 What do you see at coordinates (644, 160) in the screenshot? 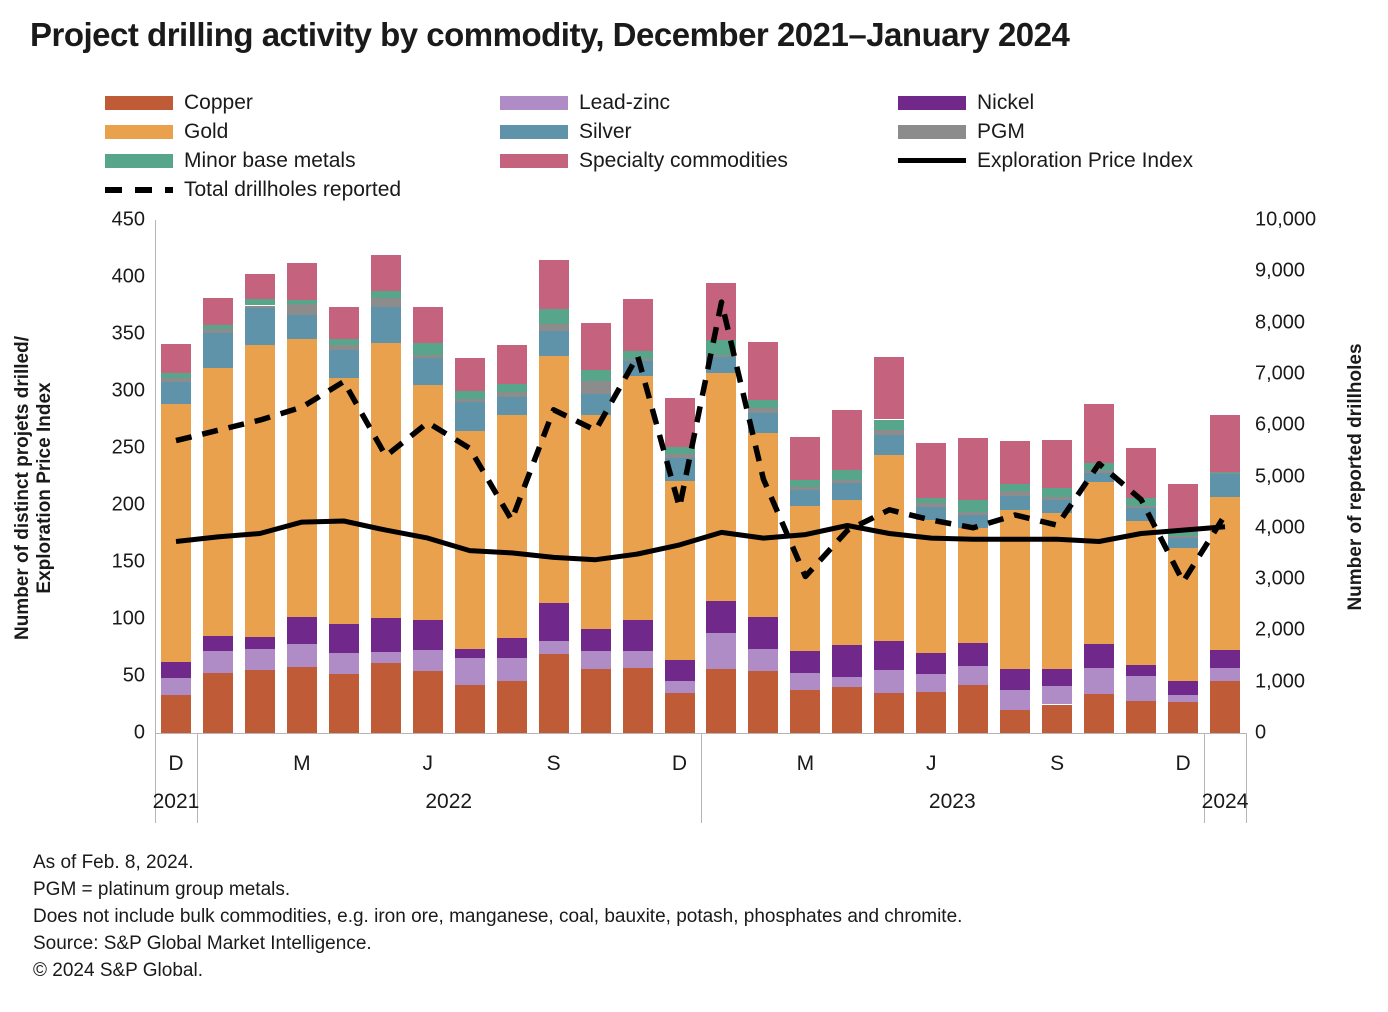
I see `legend-item: Specialty commodities` at bounding box center [644, 160].